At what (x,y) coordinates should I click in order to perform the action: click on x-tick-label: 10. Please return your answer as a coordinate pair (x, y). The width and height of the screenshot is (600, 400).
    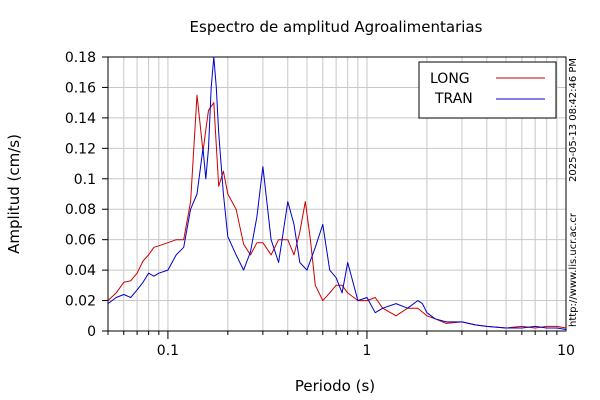
    Looking at the image, I should click on (566, 351).